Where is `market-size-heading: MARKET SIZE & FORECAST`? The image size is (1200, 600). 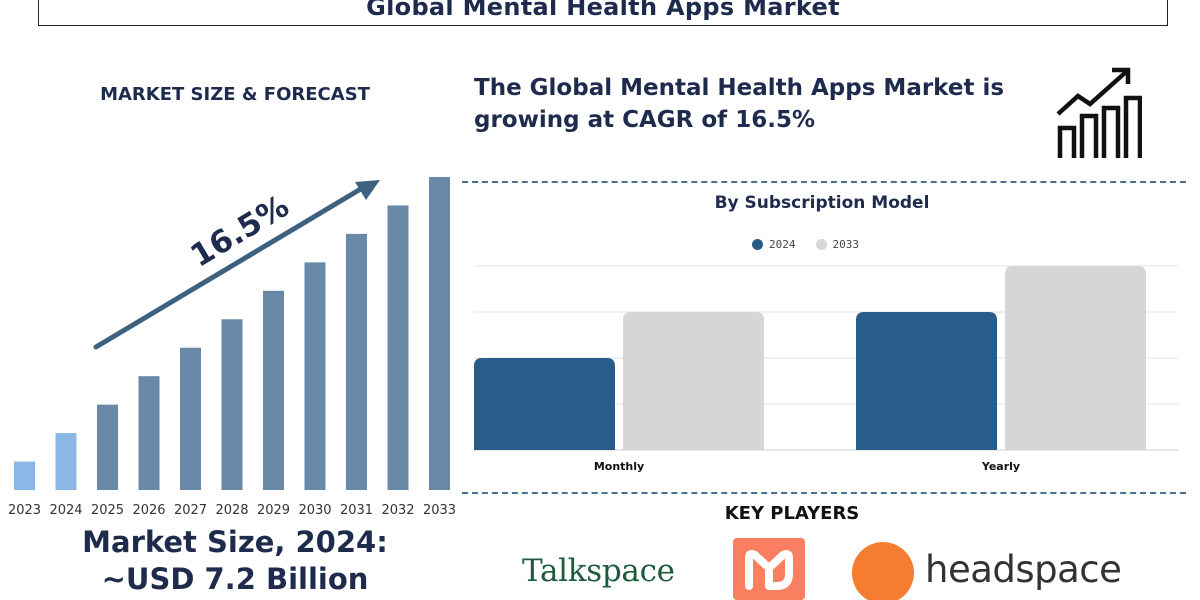
market-size-heading: MARKET SIZE & FORECAST is located at coordinates (235, 94).